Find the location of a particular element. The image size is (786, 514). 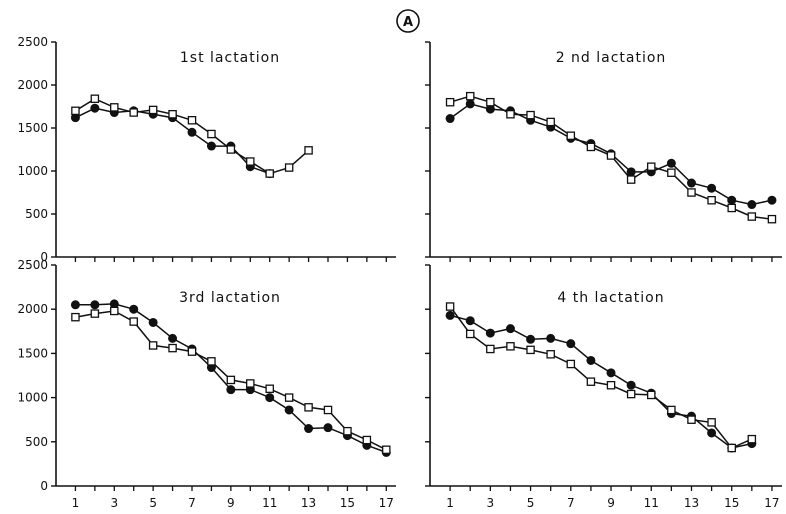

figure-label-circle is located at coordinates (408, 21).